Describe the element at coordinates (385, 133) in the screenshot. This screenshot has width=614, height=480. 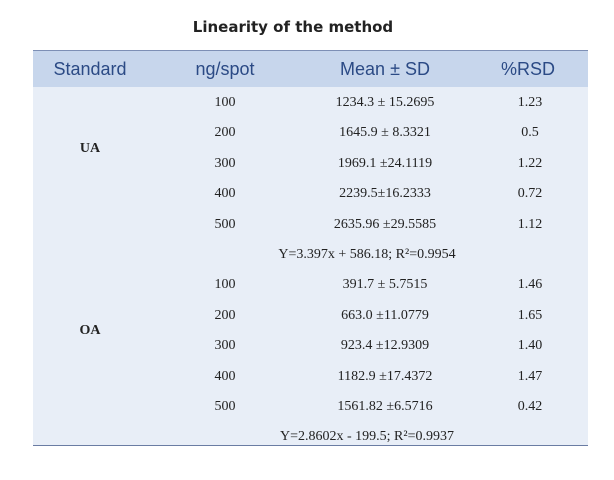
I see `cell: 1645.9 ± 8.3321` at that location.